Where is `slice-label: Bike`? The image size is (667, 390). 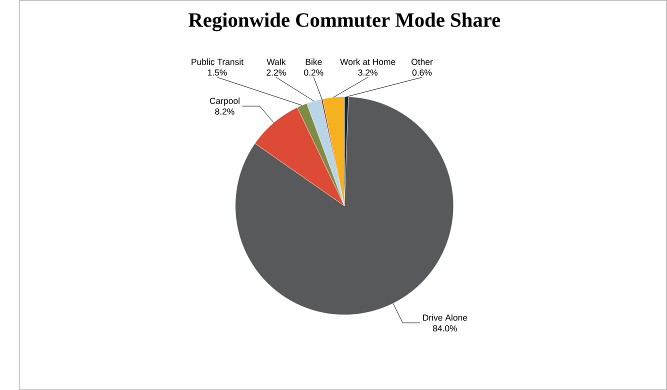 slice-label: Bike is located at coordinates (314, 61).